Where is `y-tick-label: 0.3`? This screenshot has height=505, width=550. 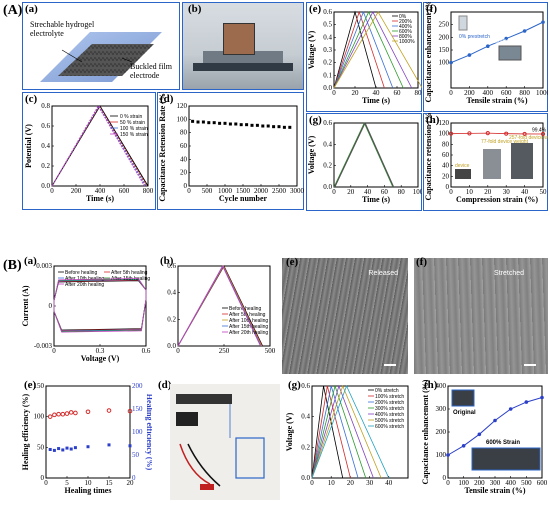
y-tick-label: 0.3 is located at coordinates (327, 50).